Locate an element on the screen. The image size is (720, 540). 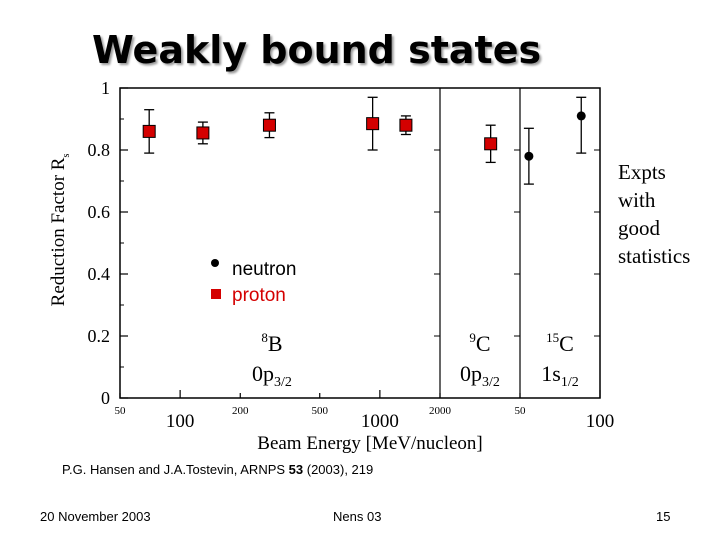
nucleus-mass-number: 8 is located at coordinates (264, 337).